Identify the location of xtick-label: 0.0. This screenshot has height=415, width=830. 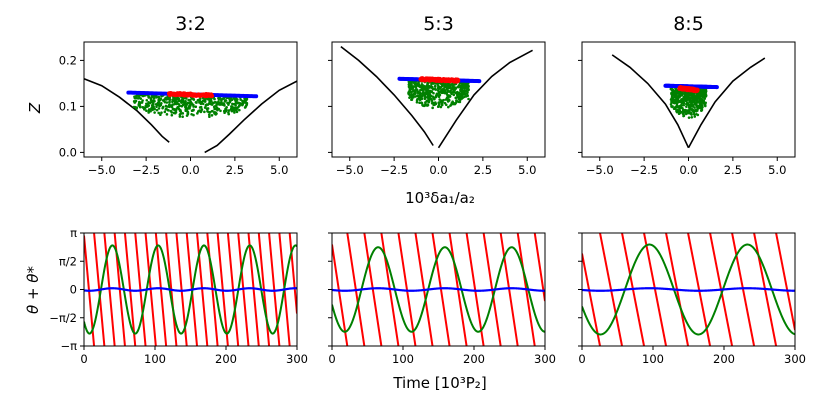
(190, 170).